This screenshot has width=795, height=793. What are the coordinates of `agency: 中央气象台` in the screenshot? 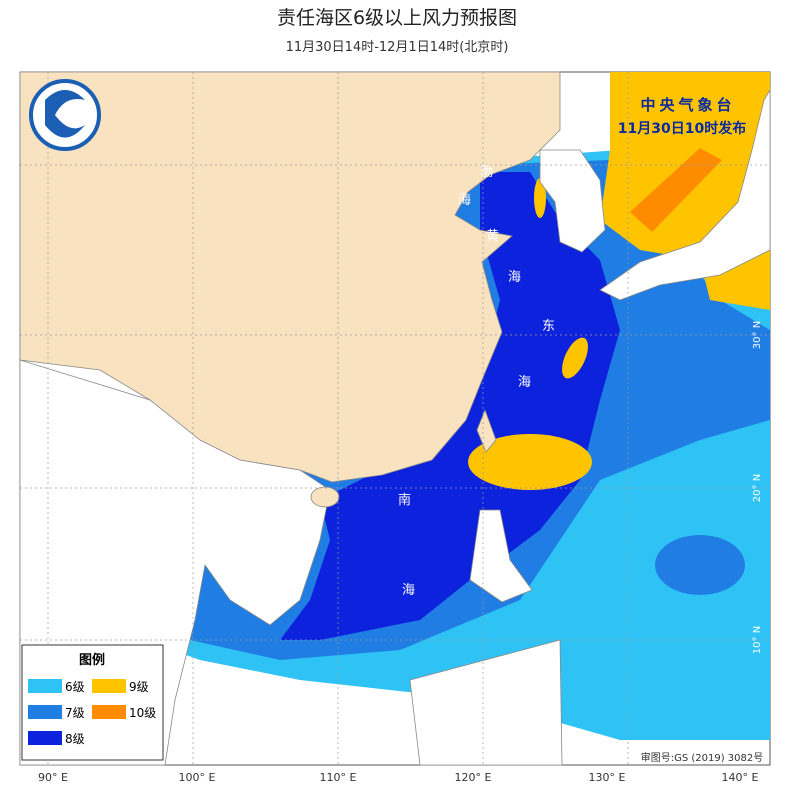 It's located at (687, 105).